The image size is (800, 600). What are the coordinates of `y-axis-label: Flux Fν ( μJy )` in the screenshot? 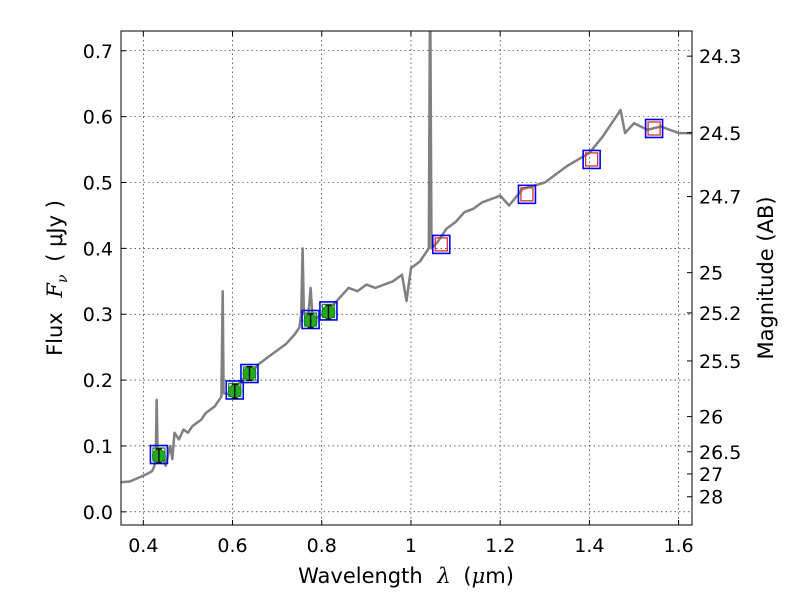 It's located at (57, 278).